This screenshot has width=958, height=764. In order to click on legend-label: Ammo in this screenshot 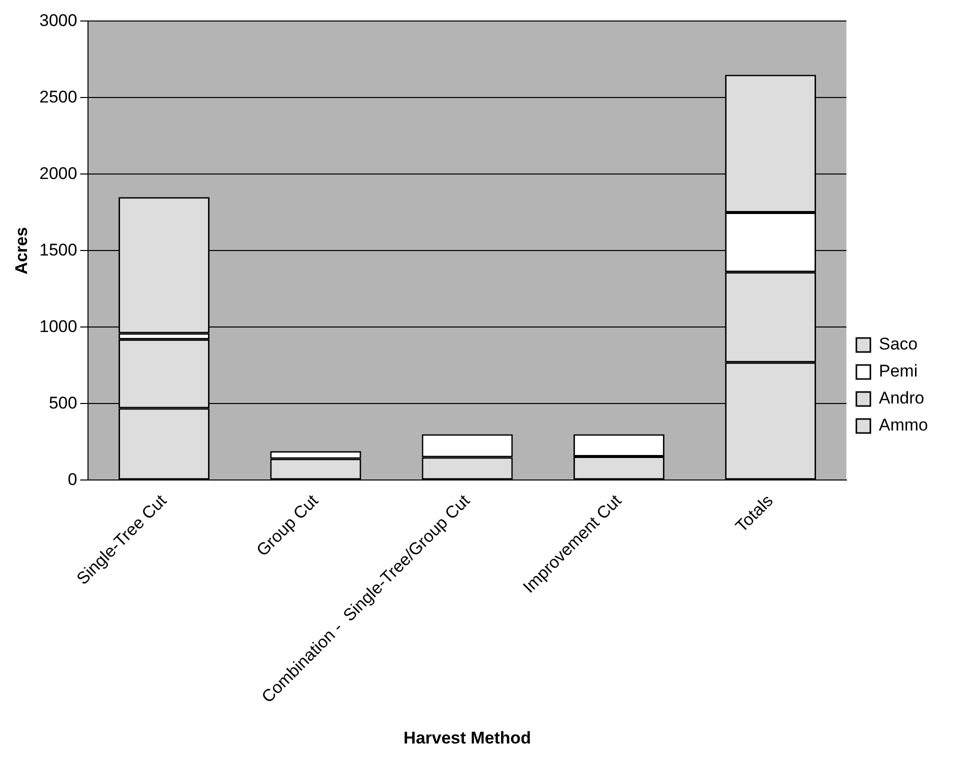, I will do `click(903, 425)`.